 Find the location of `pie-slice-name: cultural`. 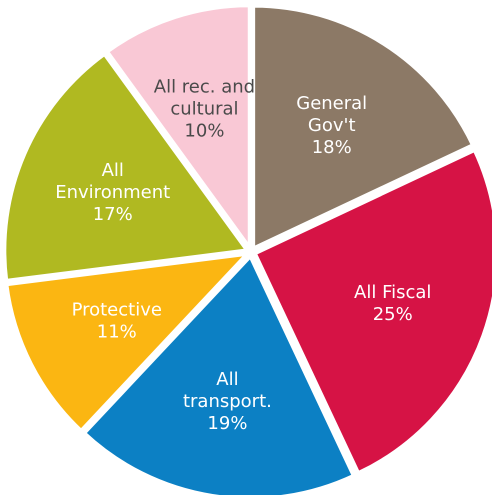

pie-slice-name: cultural is located at coordinates (204, 109).